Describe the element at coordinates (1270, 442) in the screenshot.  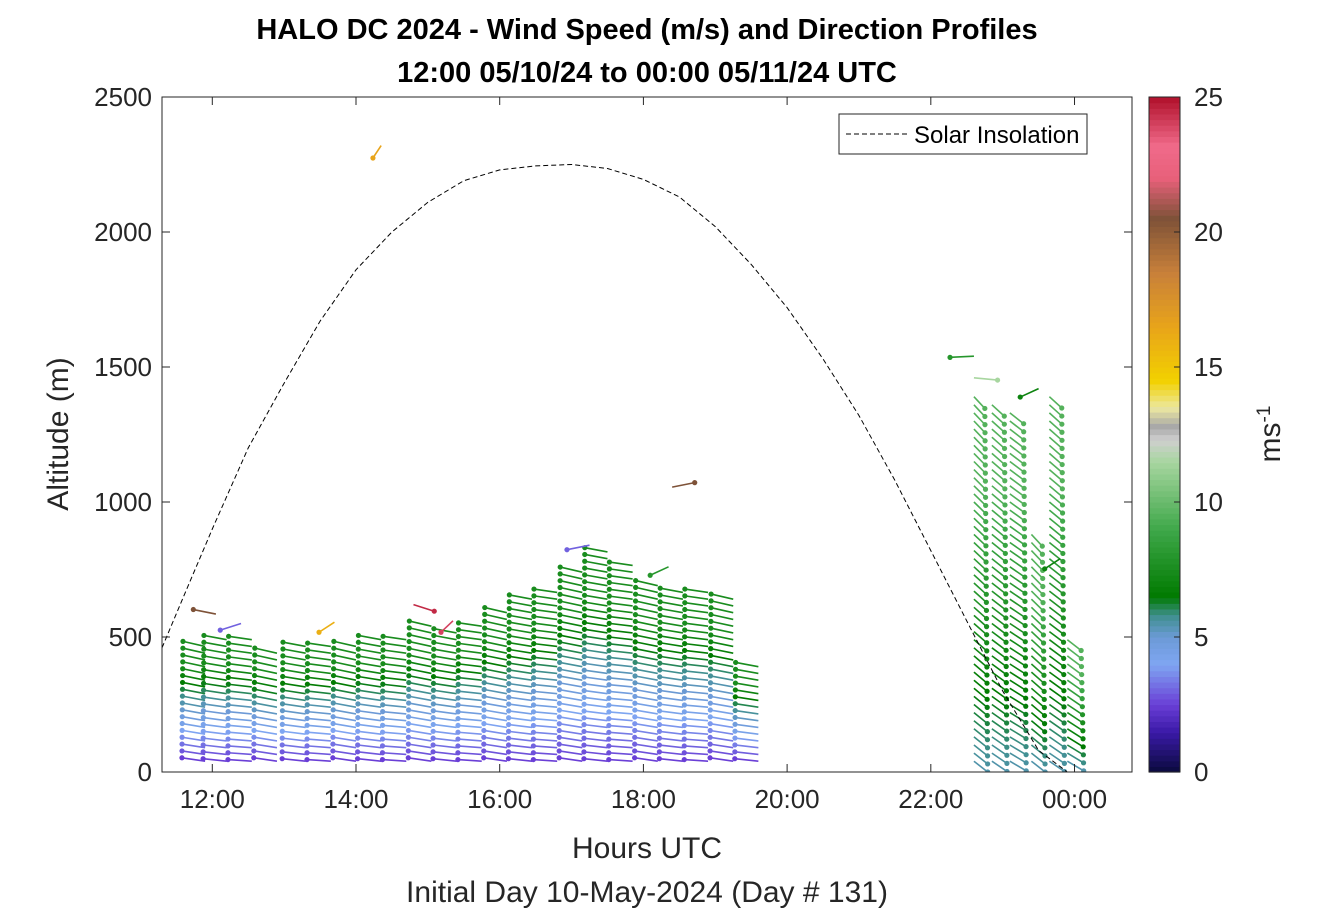
I see `colorbar-label-base: ms` at that location.